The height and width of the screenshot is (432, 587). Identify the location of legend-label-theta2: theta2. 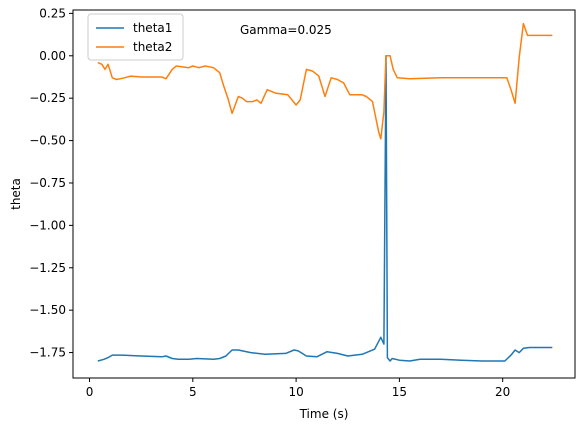
(152, 47).